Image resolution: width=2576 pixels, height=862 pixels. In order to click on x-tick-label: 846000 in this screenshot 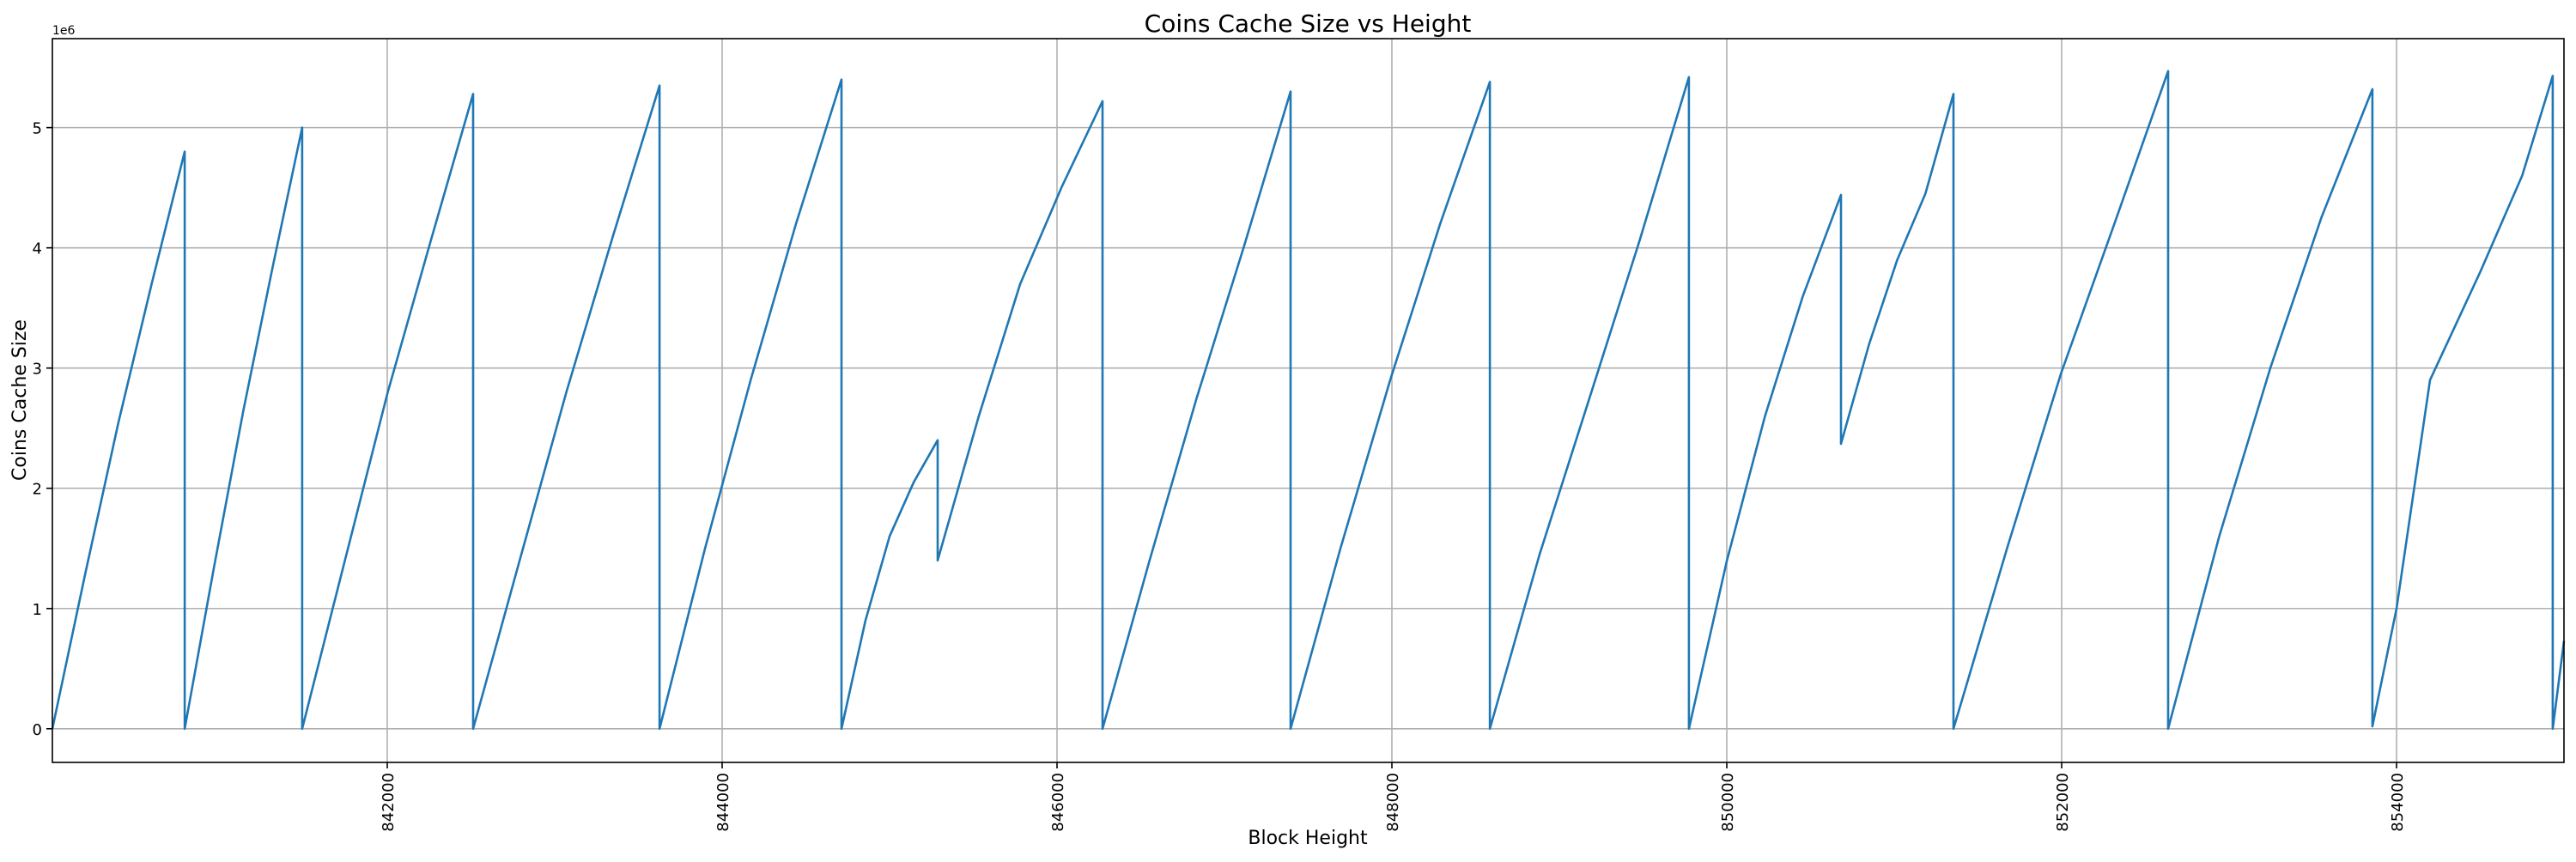, I will do `click(1058, 802)`.